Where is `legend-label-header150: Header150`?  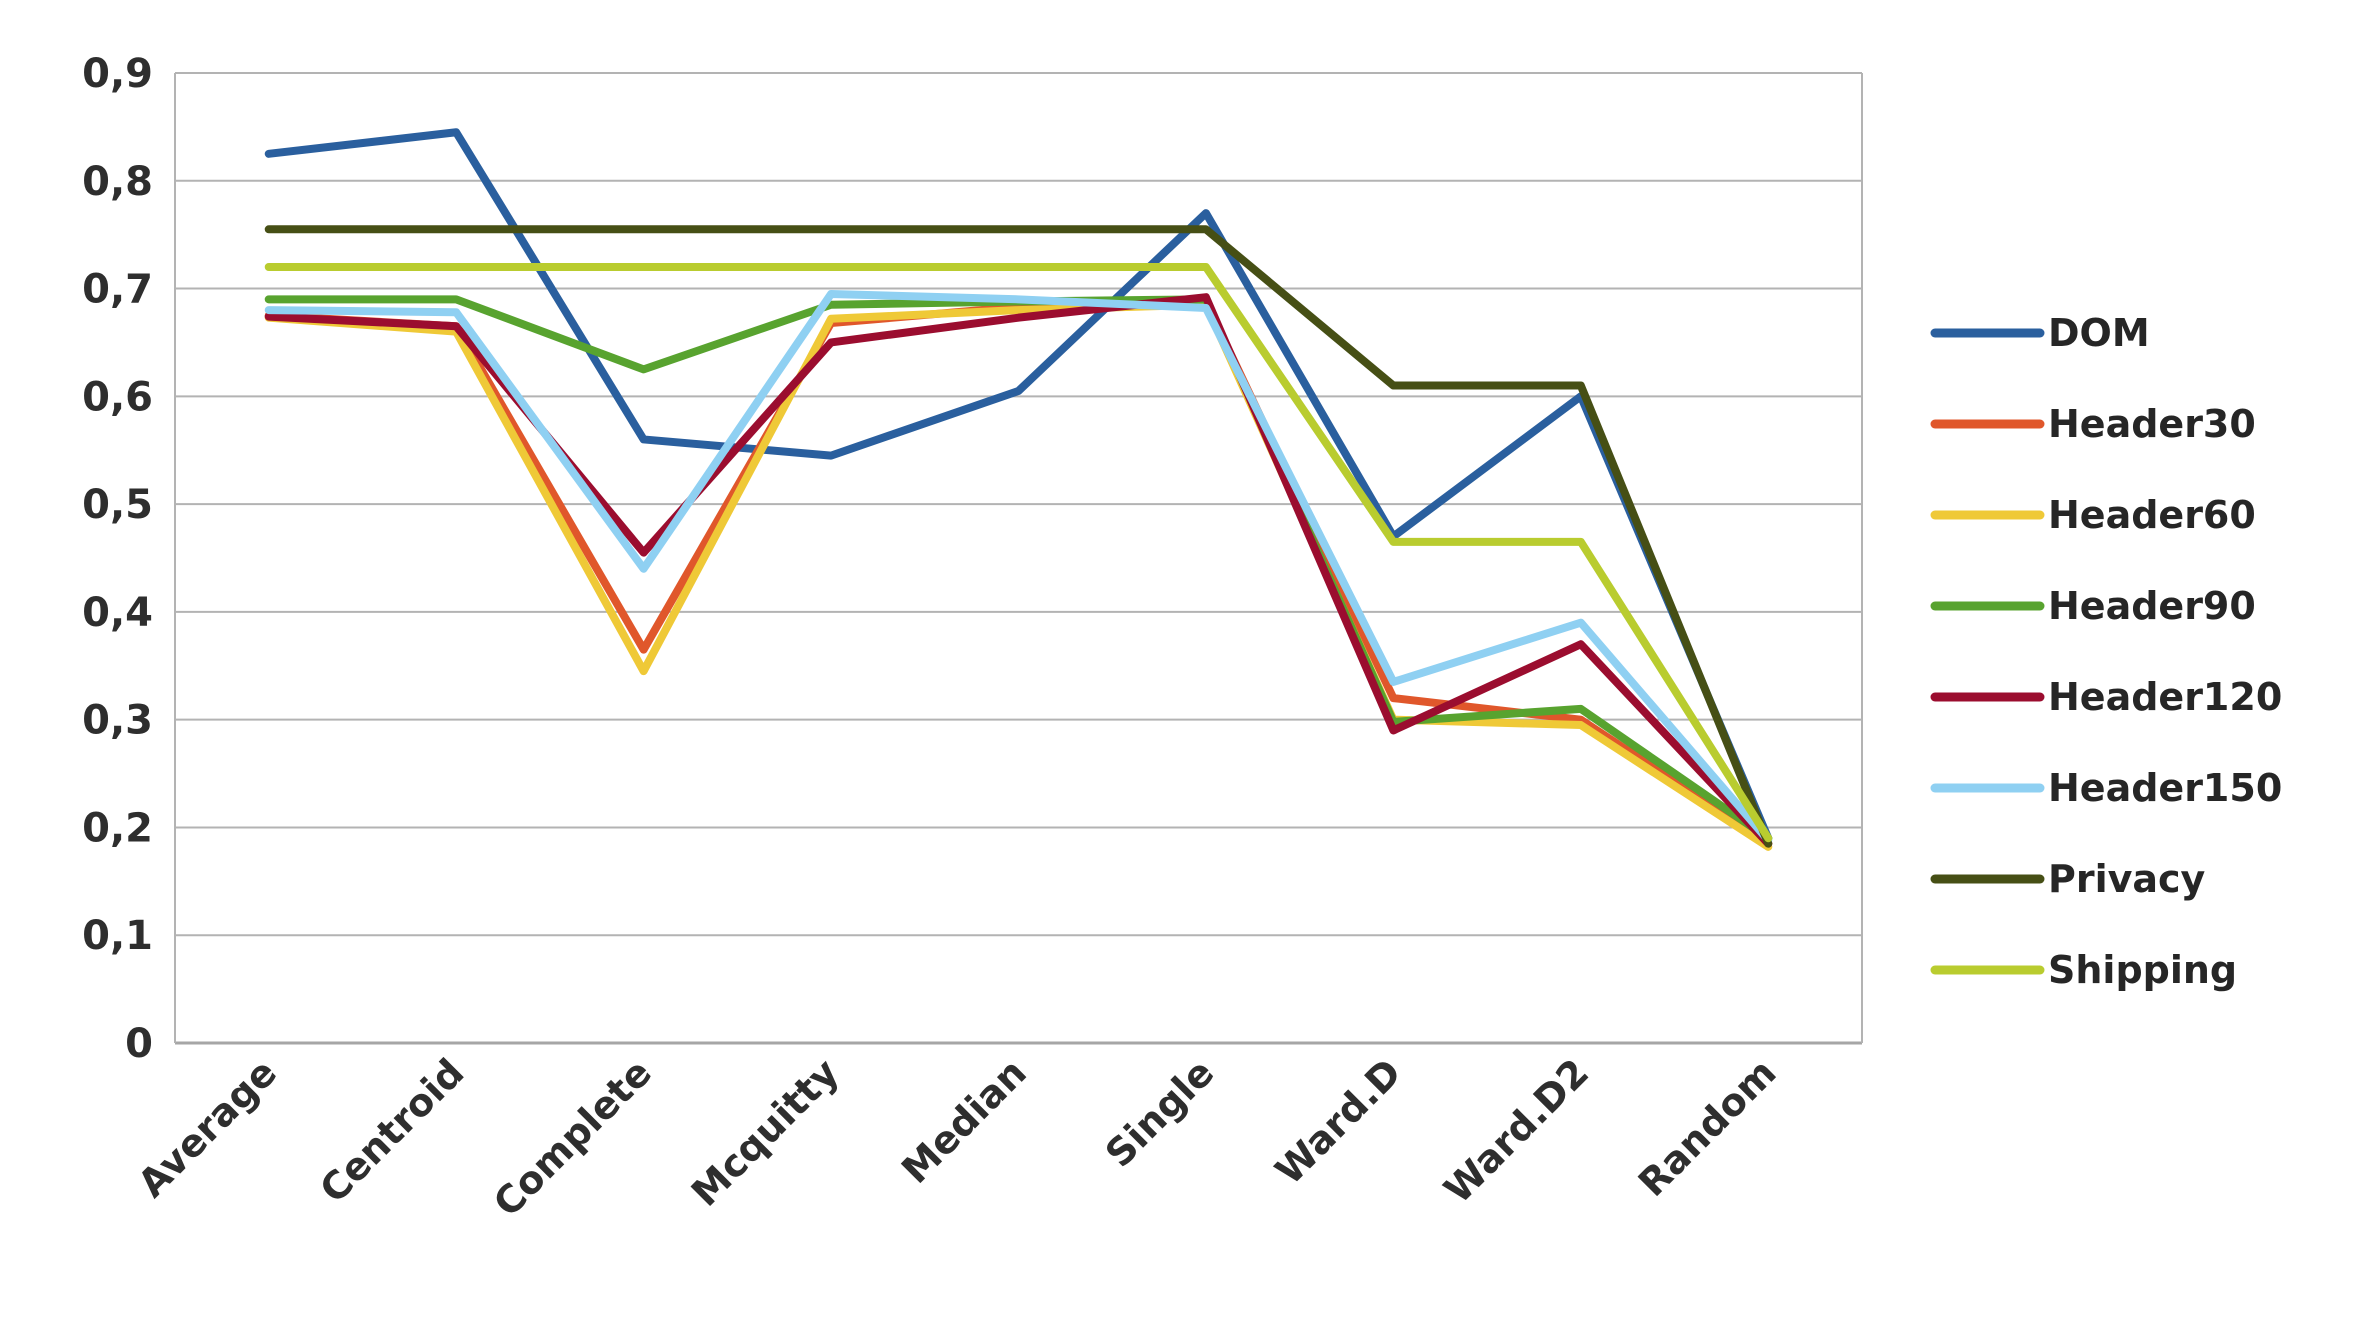 legend-label-header150: Header150 is located at coordinates (2165, 788).